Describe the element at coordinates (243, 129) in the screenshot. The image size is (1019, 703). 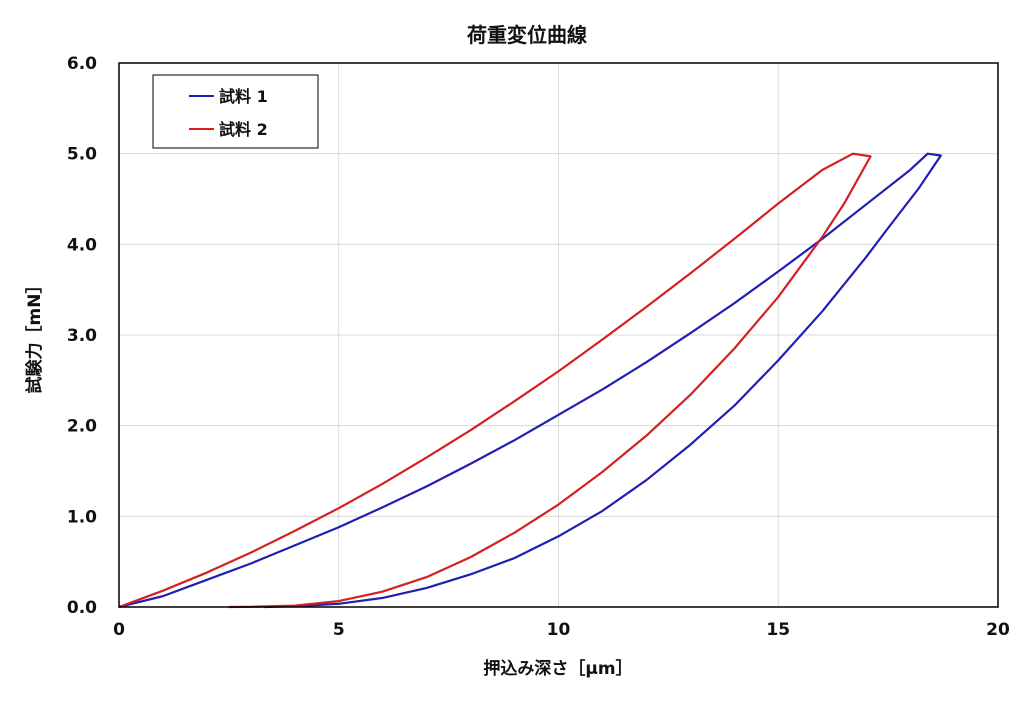
I see `legend-label-series-2: 試料 2` at that location.